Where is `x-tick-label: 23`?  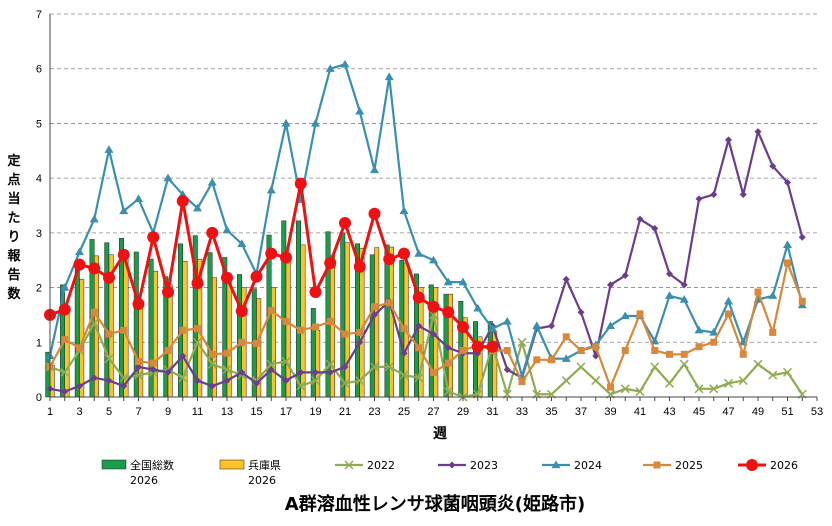 x-tick-label: 23 is located at coordinates (374, 412).